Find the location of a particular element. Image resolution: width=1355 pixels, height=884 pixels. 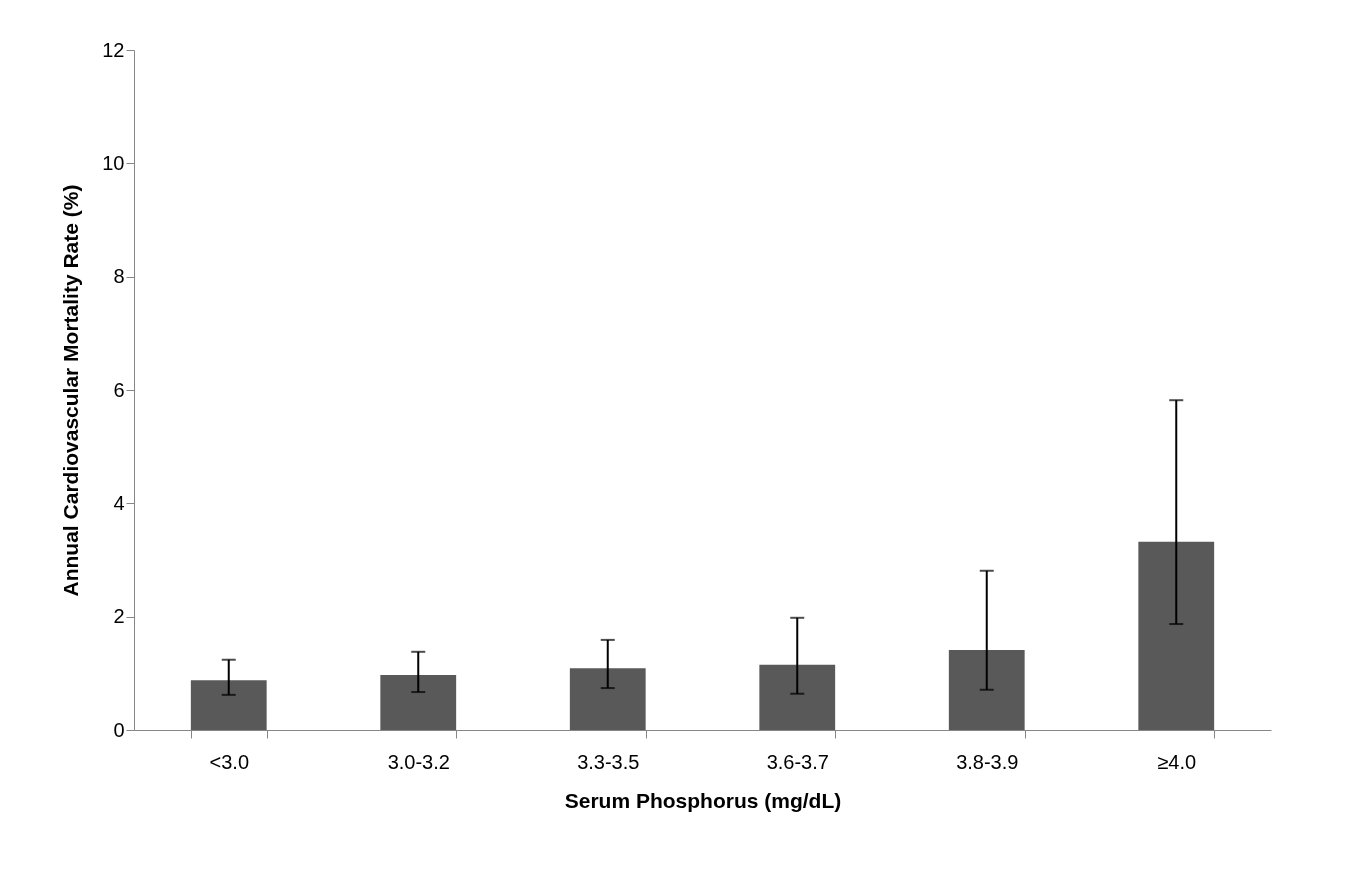

y-tick-label: 4 is located at coordinates (119, 502).